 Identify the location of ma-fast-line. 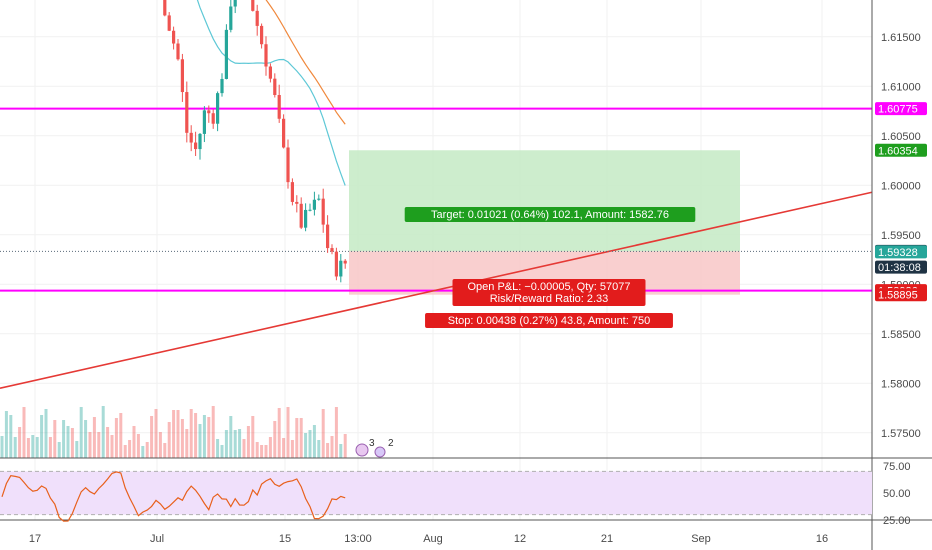
(216, 93).